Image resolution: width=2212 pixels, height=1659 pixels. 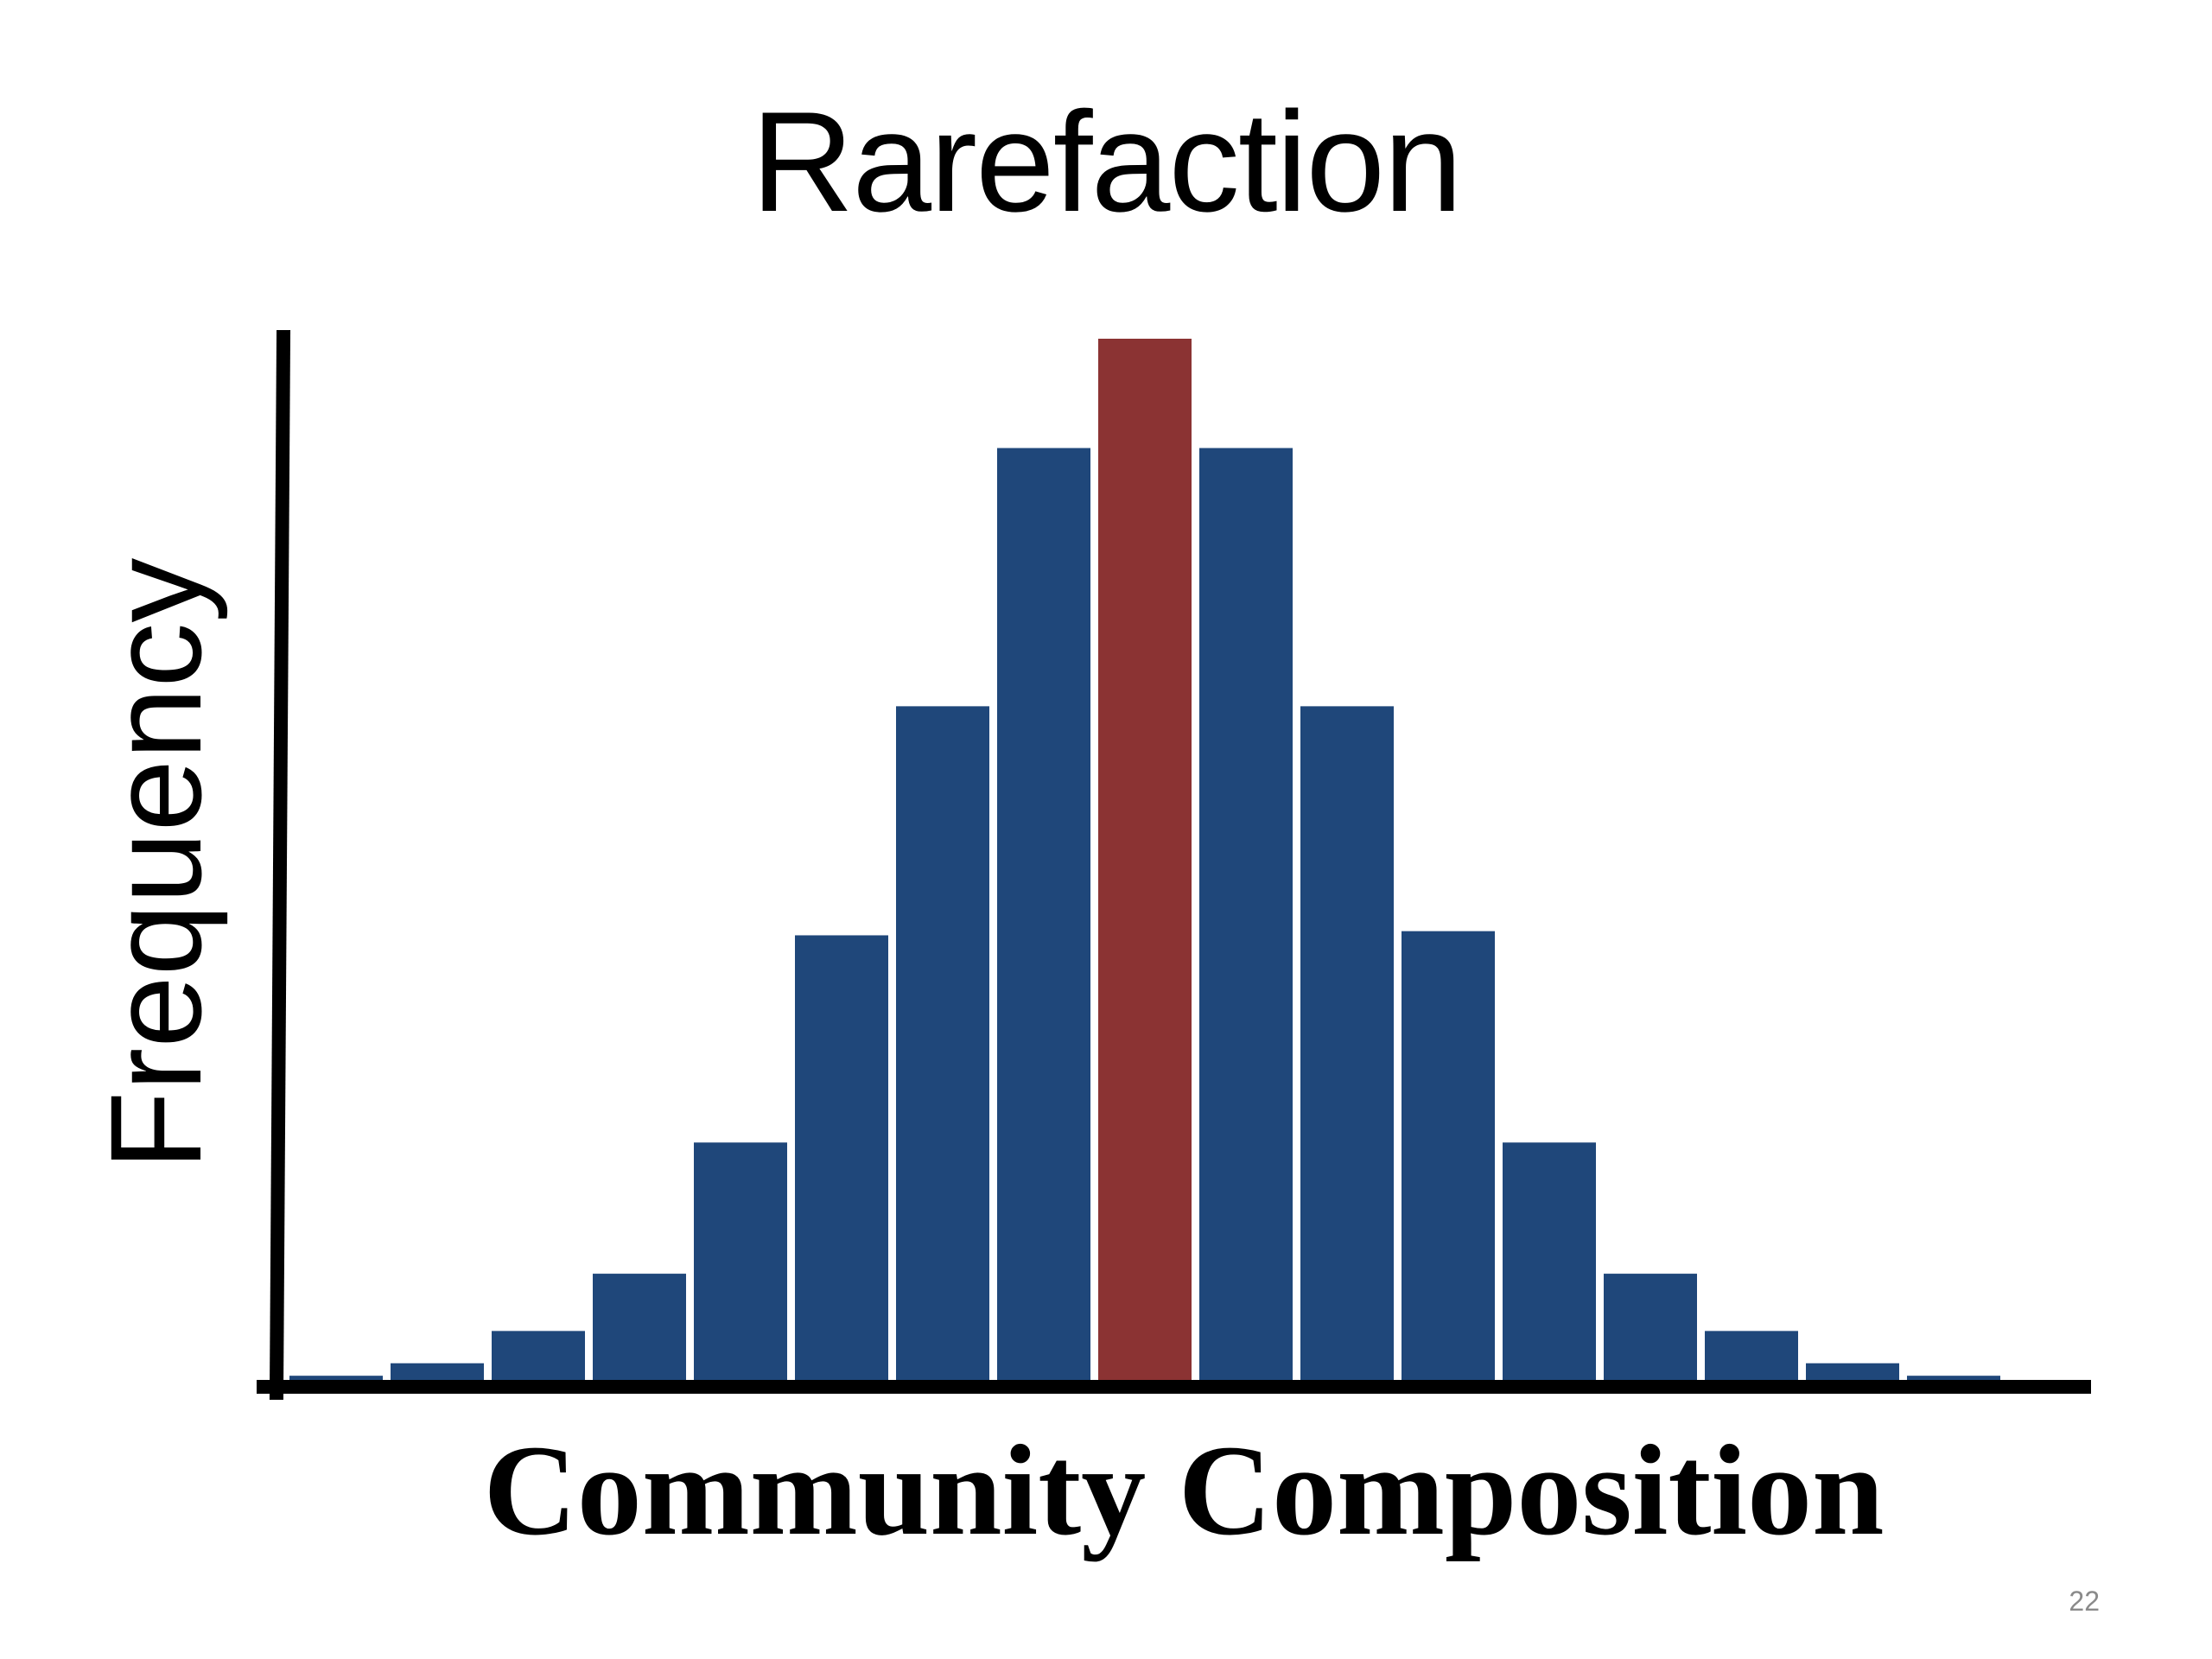 I want to click on slide-number: 22, so click(x=2084, y=1601).